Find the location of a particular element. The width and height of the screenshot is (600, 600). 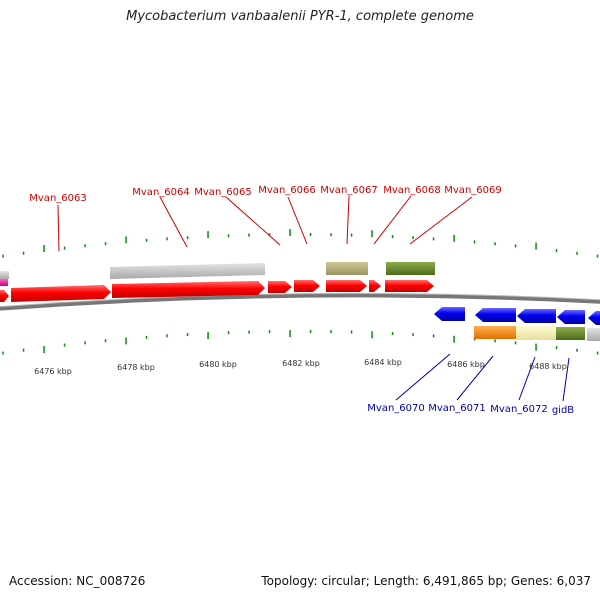

gene-label: gidB is located at coordinates (563, 410).